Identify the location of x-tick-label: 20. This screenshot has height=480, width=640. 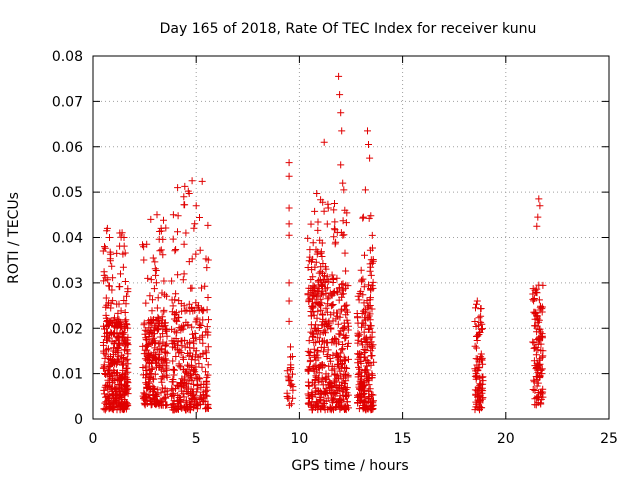
(506, 439).